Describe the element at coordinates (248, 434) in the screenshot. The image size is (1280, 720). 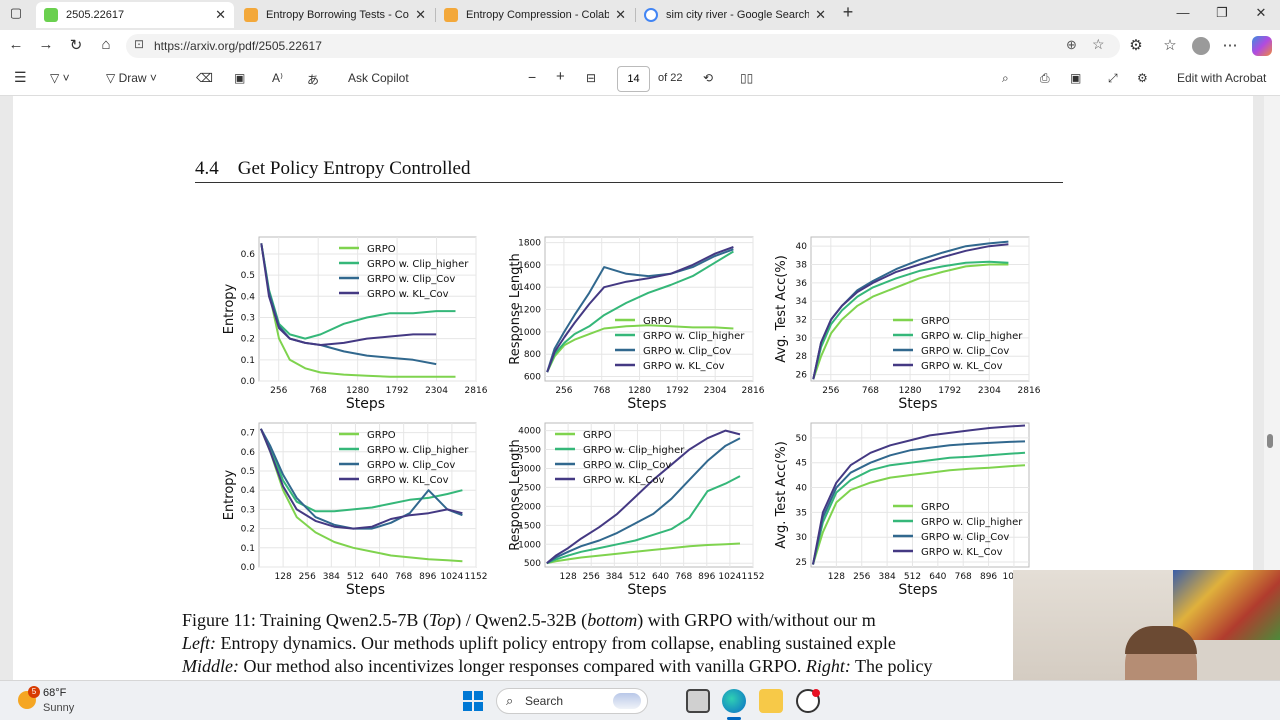
I see `y-tick-label: 0.7` at that location.